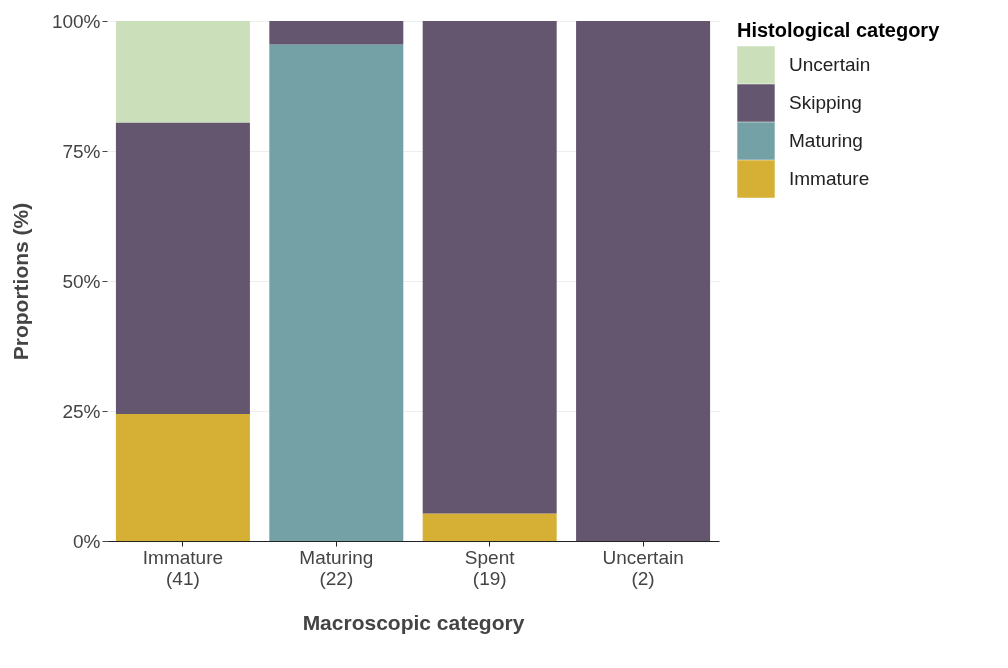 The image size is (1008, 668). What do you see at coordinates (826, 140) in the screenshot?
I see `legend-label: Maturing` at bounding box center [826, 140].